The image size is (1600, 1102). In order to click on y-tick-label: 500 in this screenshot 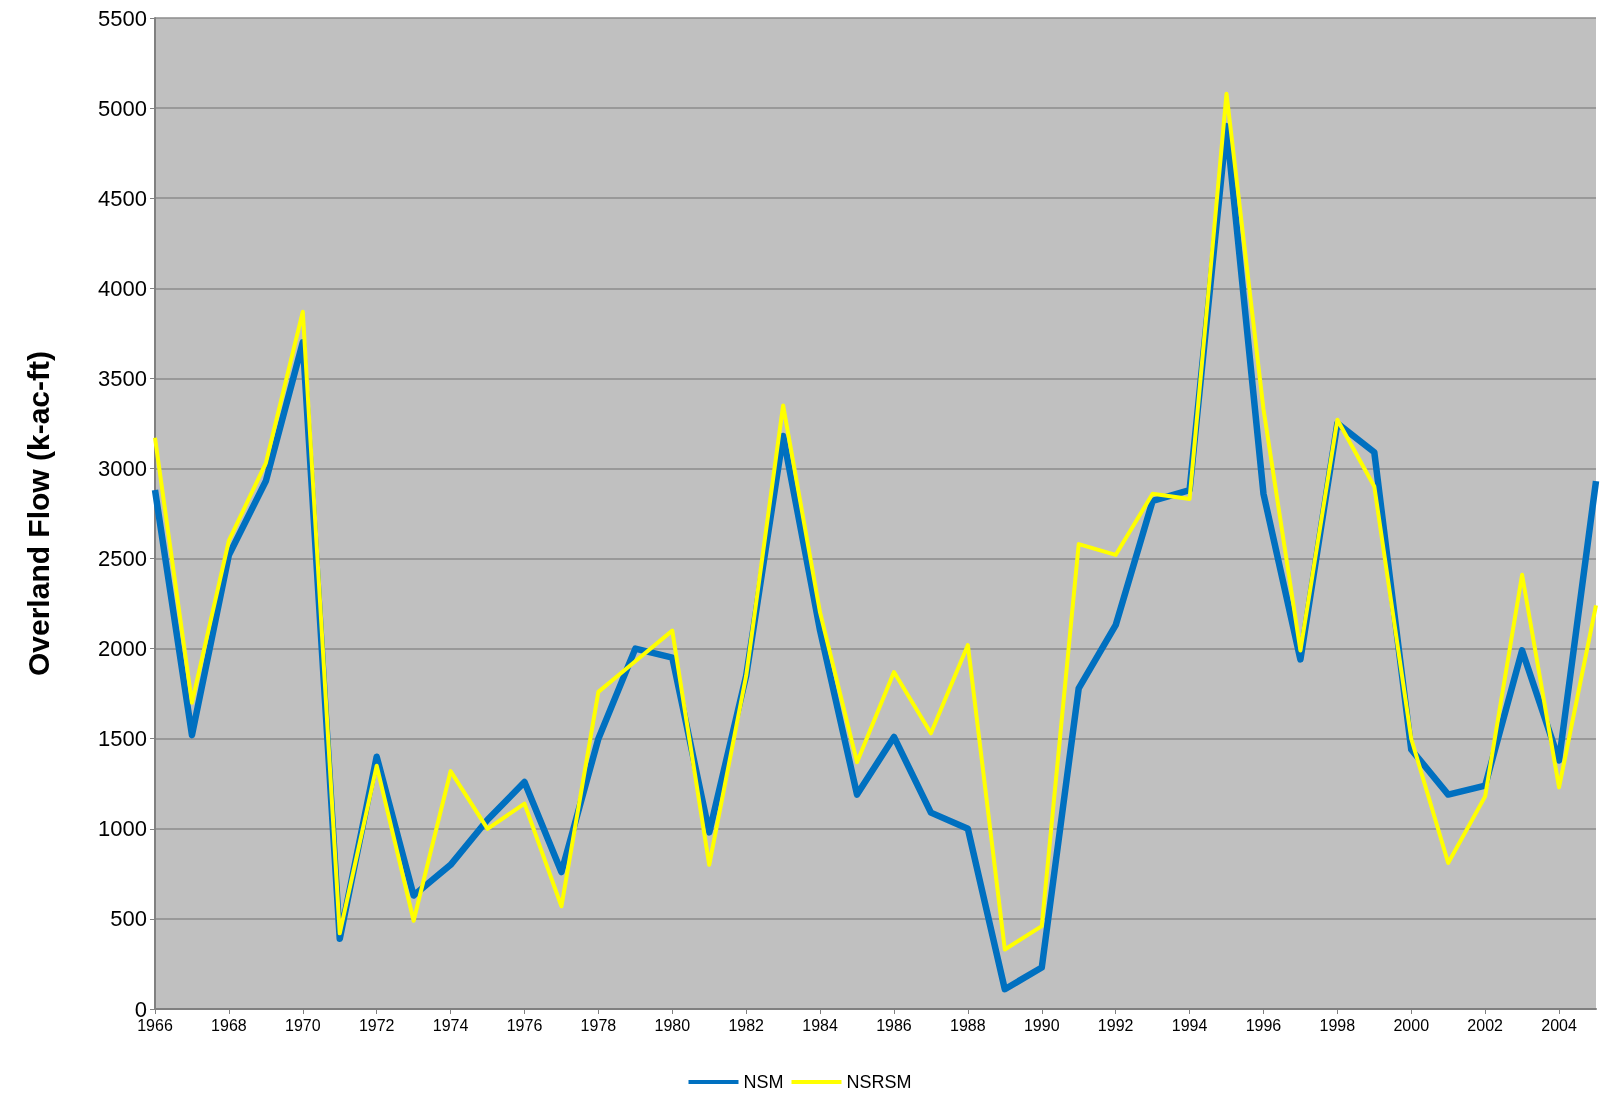, I will do `click(128, 919)`.